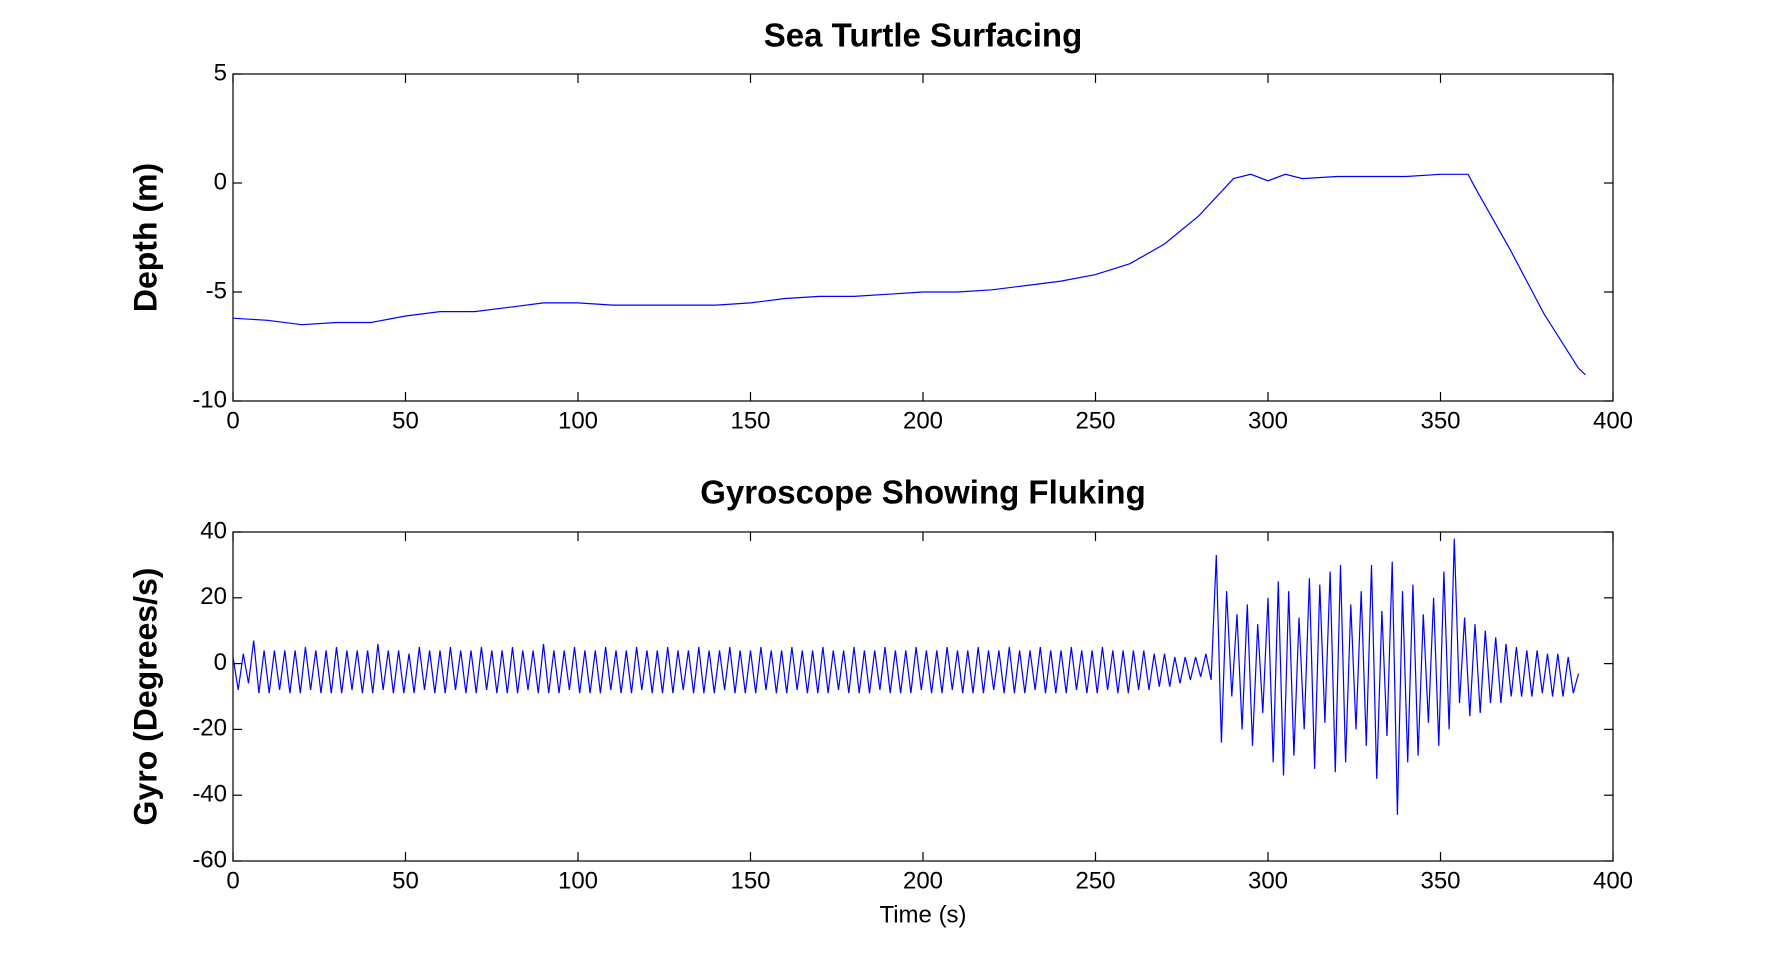  I want to click on chart-title: Gyroscope Showing Fluking, so click(923, 492).